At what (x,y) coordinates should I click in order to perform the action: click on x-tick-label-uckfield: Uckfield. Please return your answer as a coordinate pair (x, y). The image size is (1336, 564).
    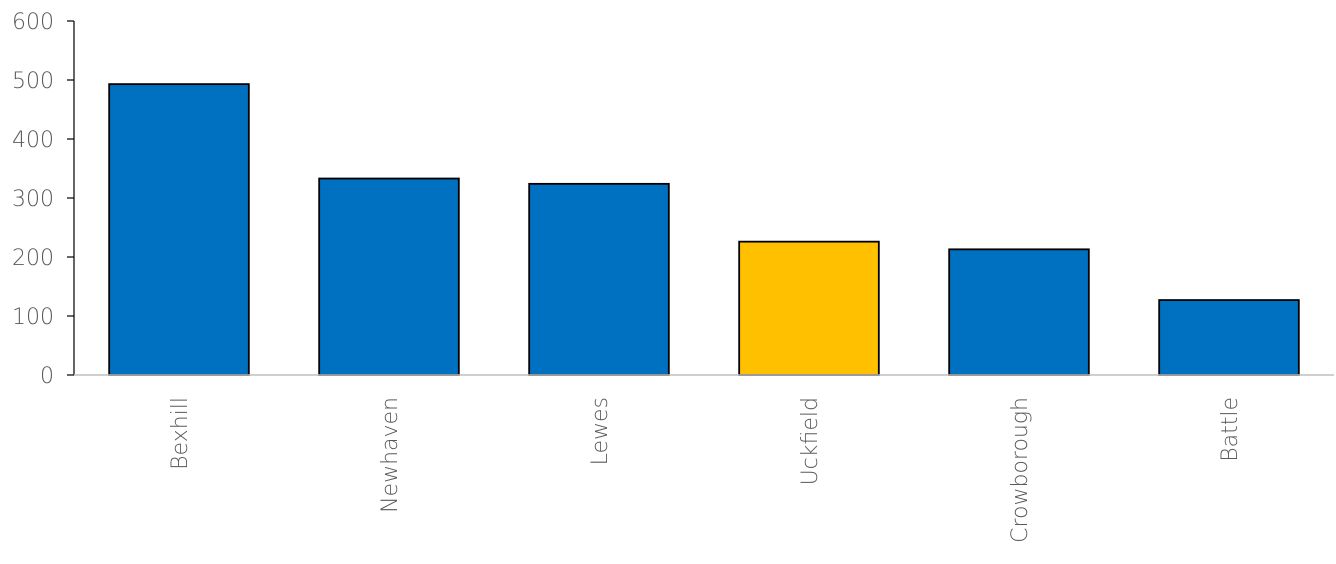
    Looking at the image, I should click on (810, 441).